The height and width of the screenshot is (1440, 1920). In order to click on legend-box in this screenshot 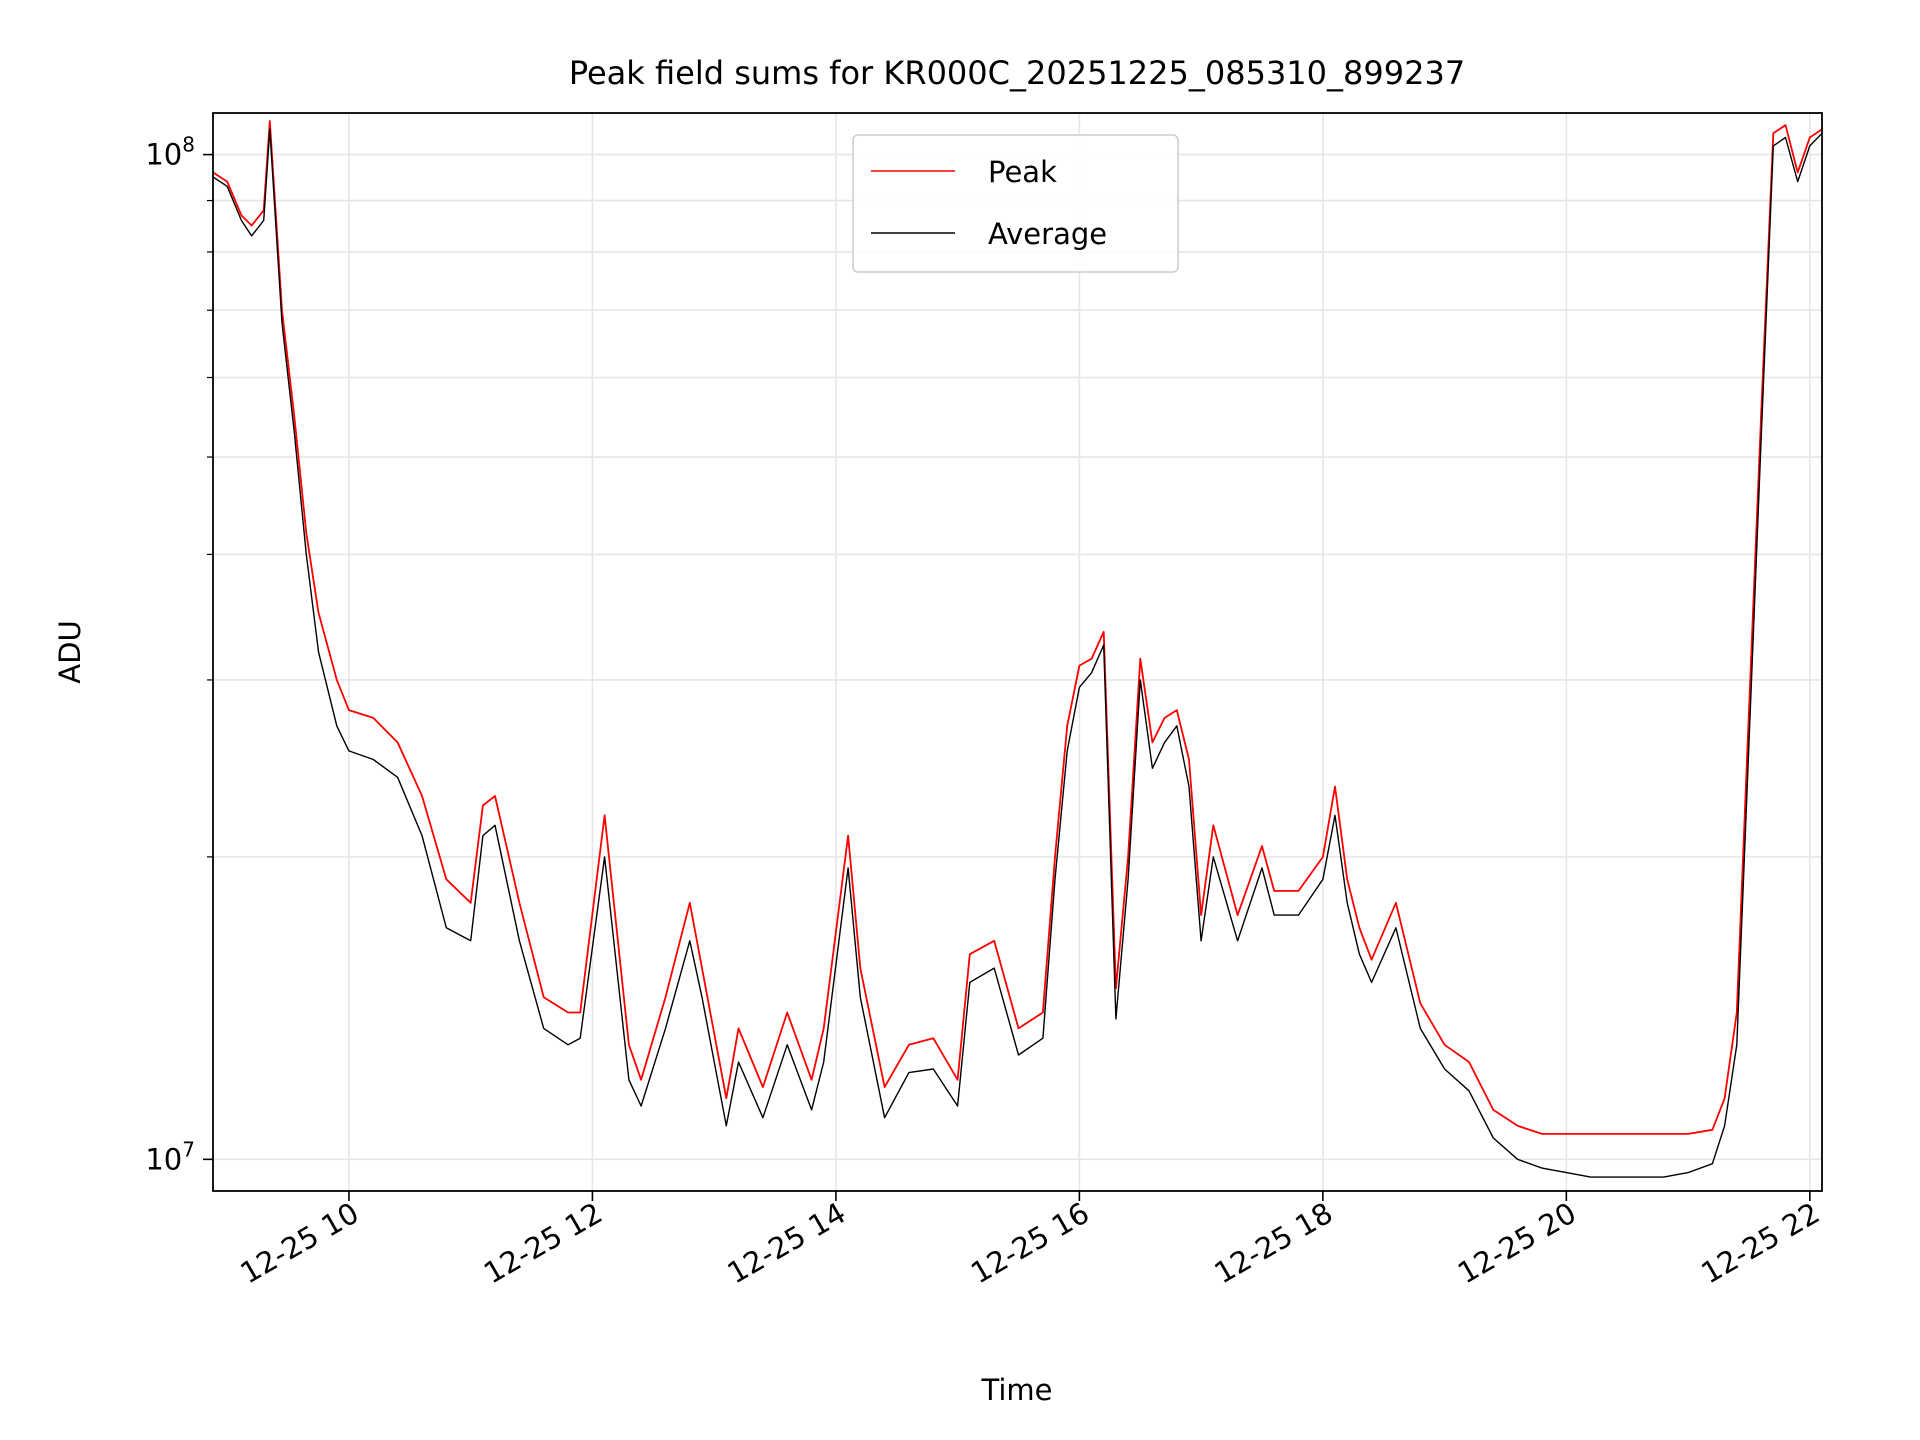, I will do `click(1015, 203)`.